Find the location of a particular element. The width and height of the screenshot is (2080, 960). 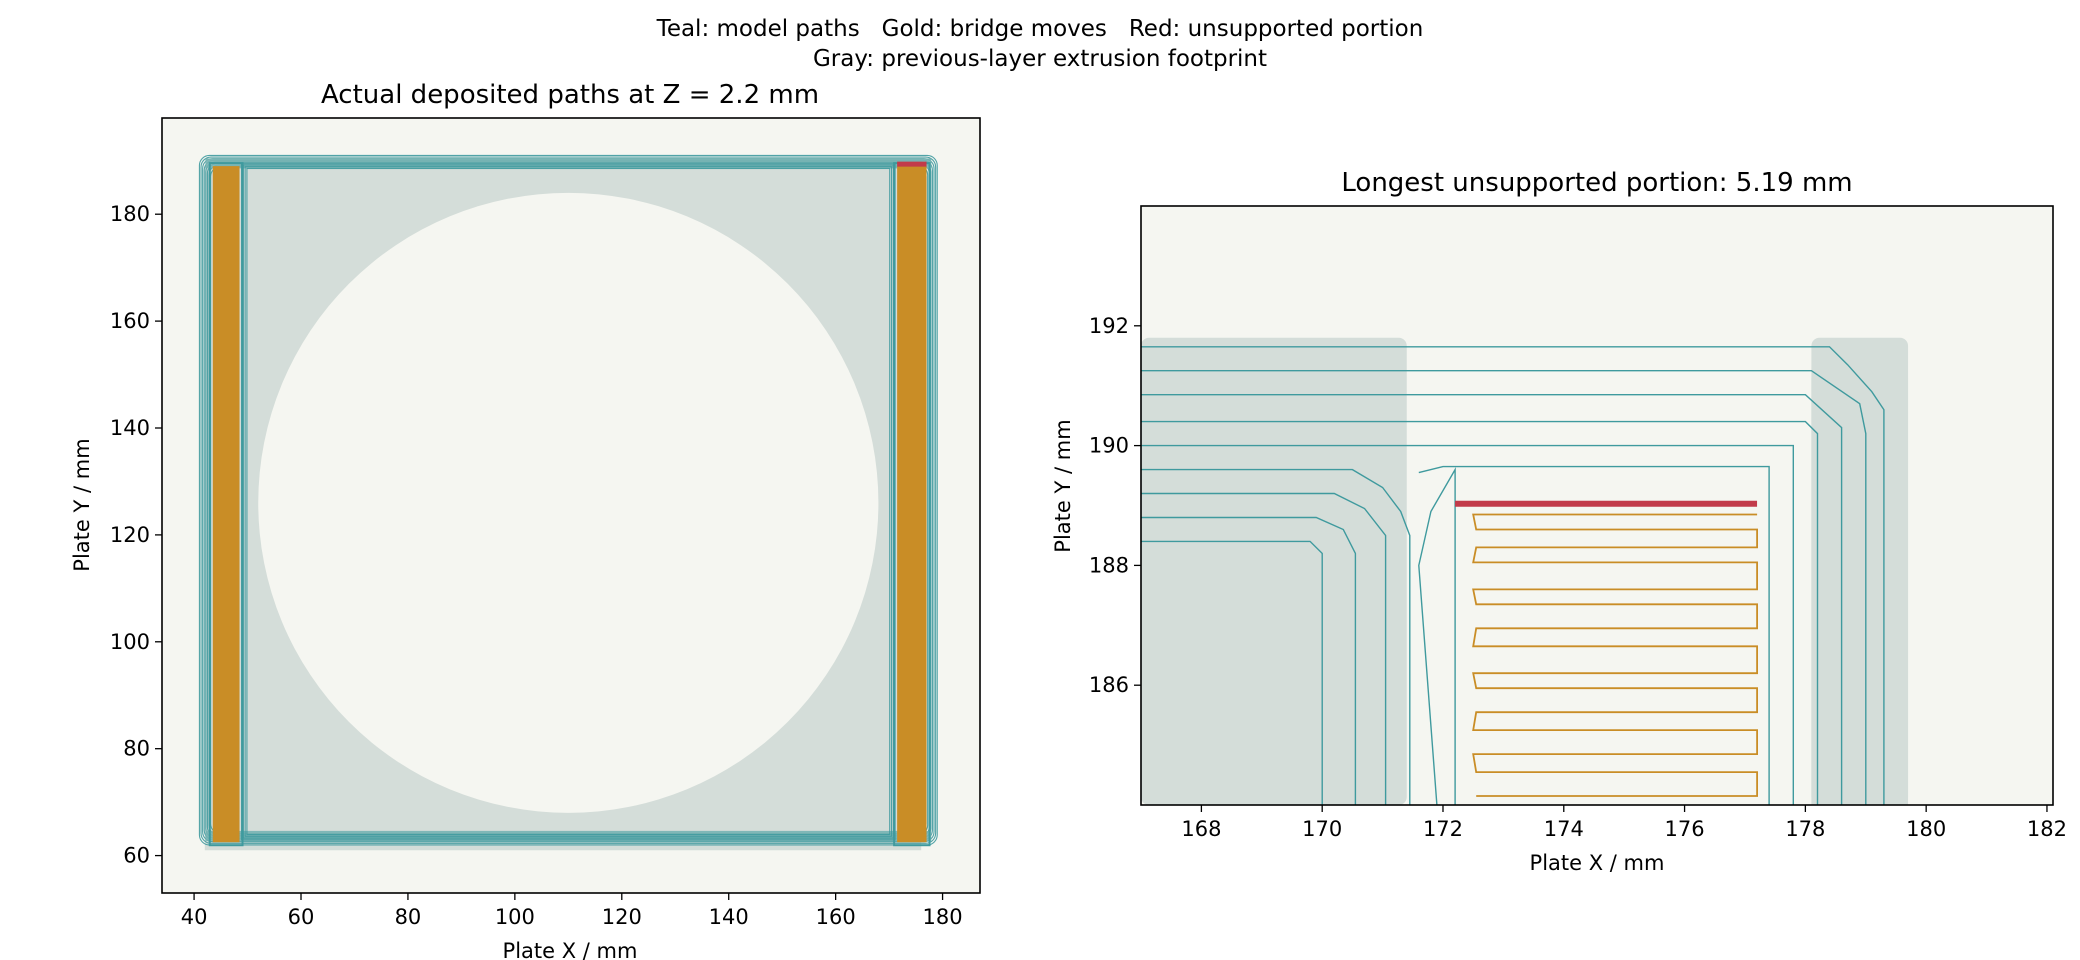

x-tick-label: 40 is located at coordinates (194, 917).